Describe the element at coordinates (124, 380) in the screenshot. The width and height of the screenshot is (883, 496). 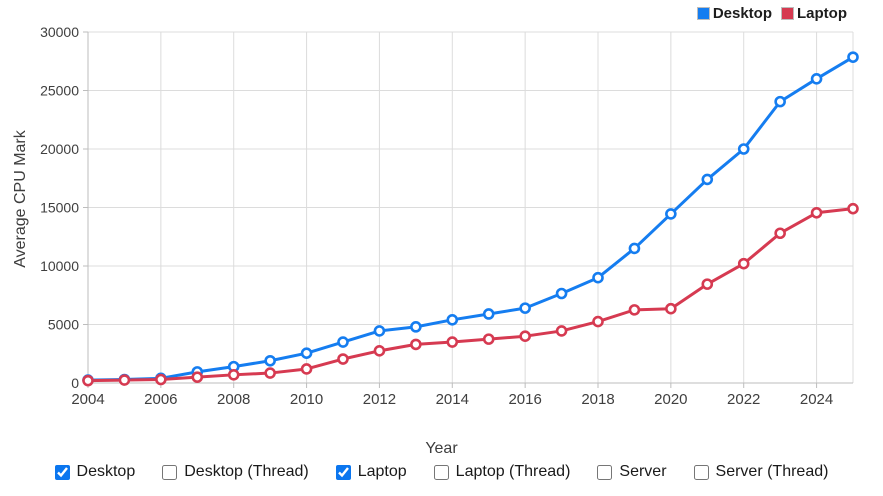
I see `data-point-laptop-2005` at that location.